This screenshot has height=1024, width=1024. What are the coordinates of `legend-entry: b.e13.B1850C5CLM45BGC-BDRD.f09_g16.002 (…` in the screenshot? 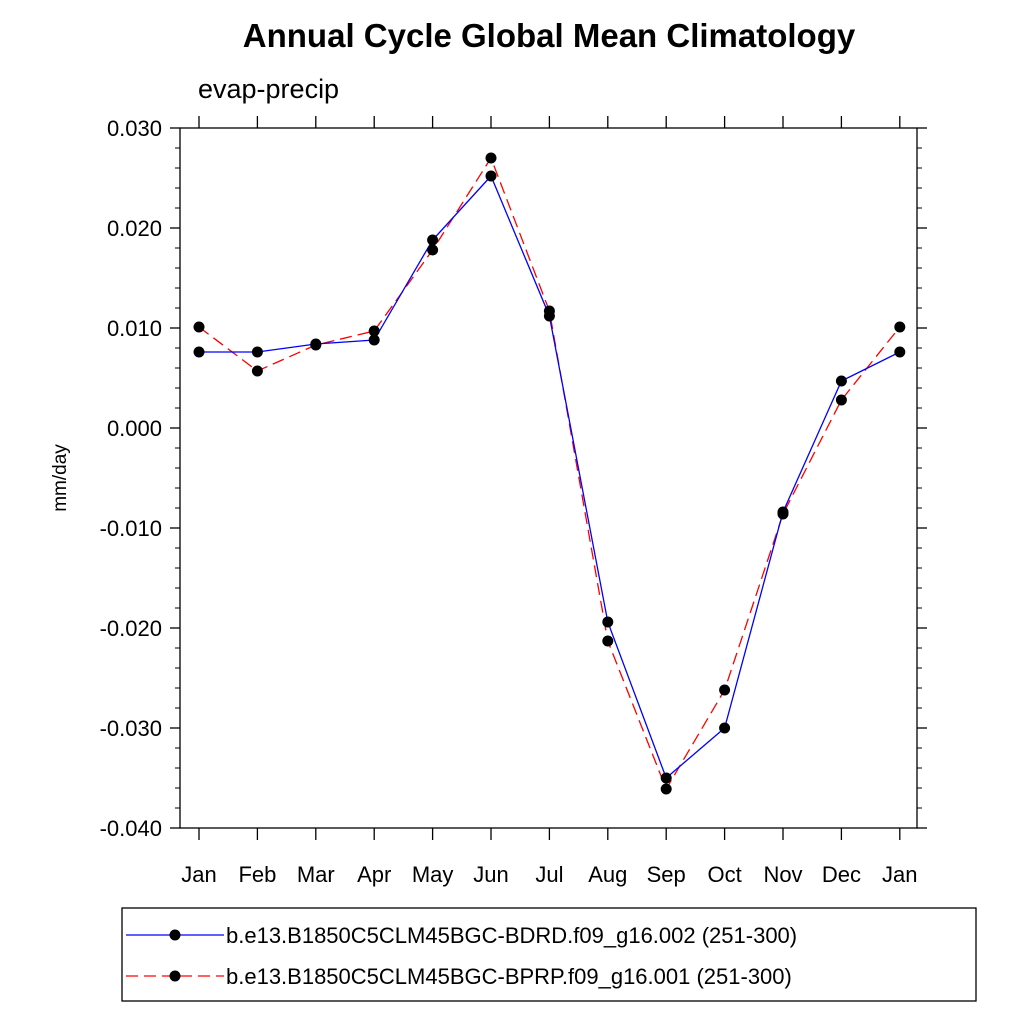 It's located at (461, 935).